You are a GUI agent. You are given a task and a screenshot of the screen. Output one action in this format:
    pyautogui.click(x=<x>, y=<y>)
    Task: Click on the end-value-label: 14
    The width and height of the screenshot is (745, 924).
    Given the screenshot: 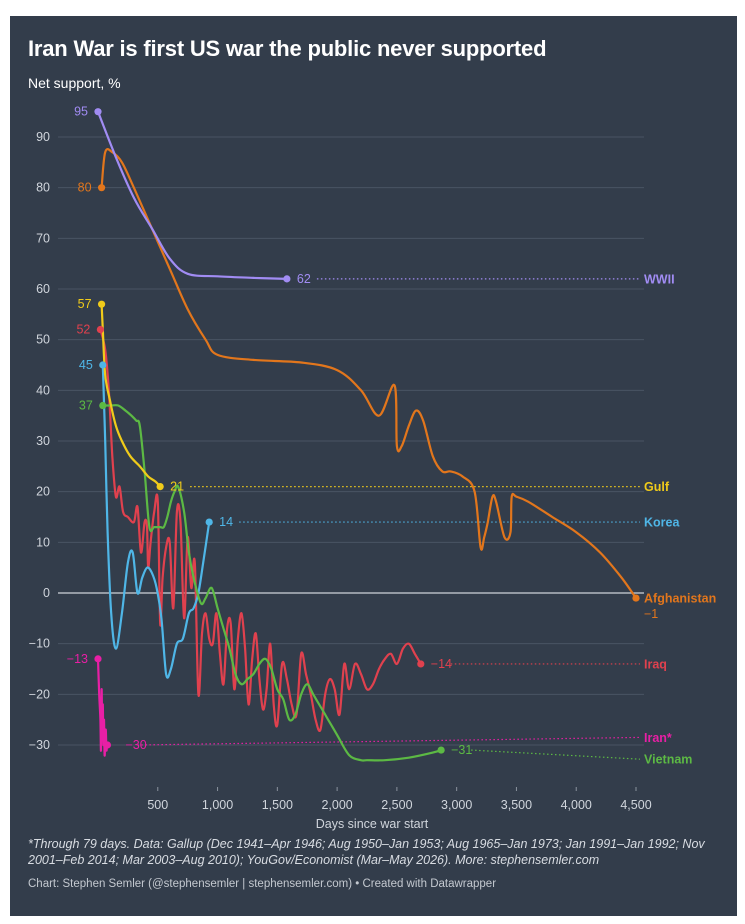 What is the action you would take?
    pyautogui.click(x=226, y=522)
    